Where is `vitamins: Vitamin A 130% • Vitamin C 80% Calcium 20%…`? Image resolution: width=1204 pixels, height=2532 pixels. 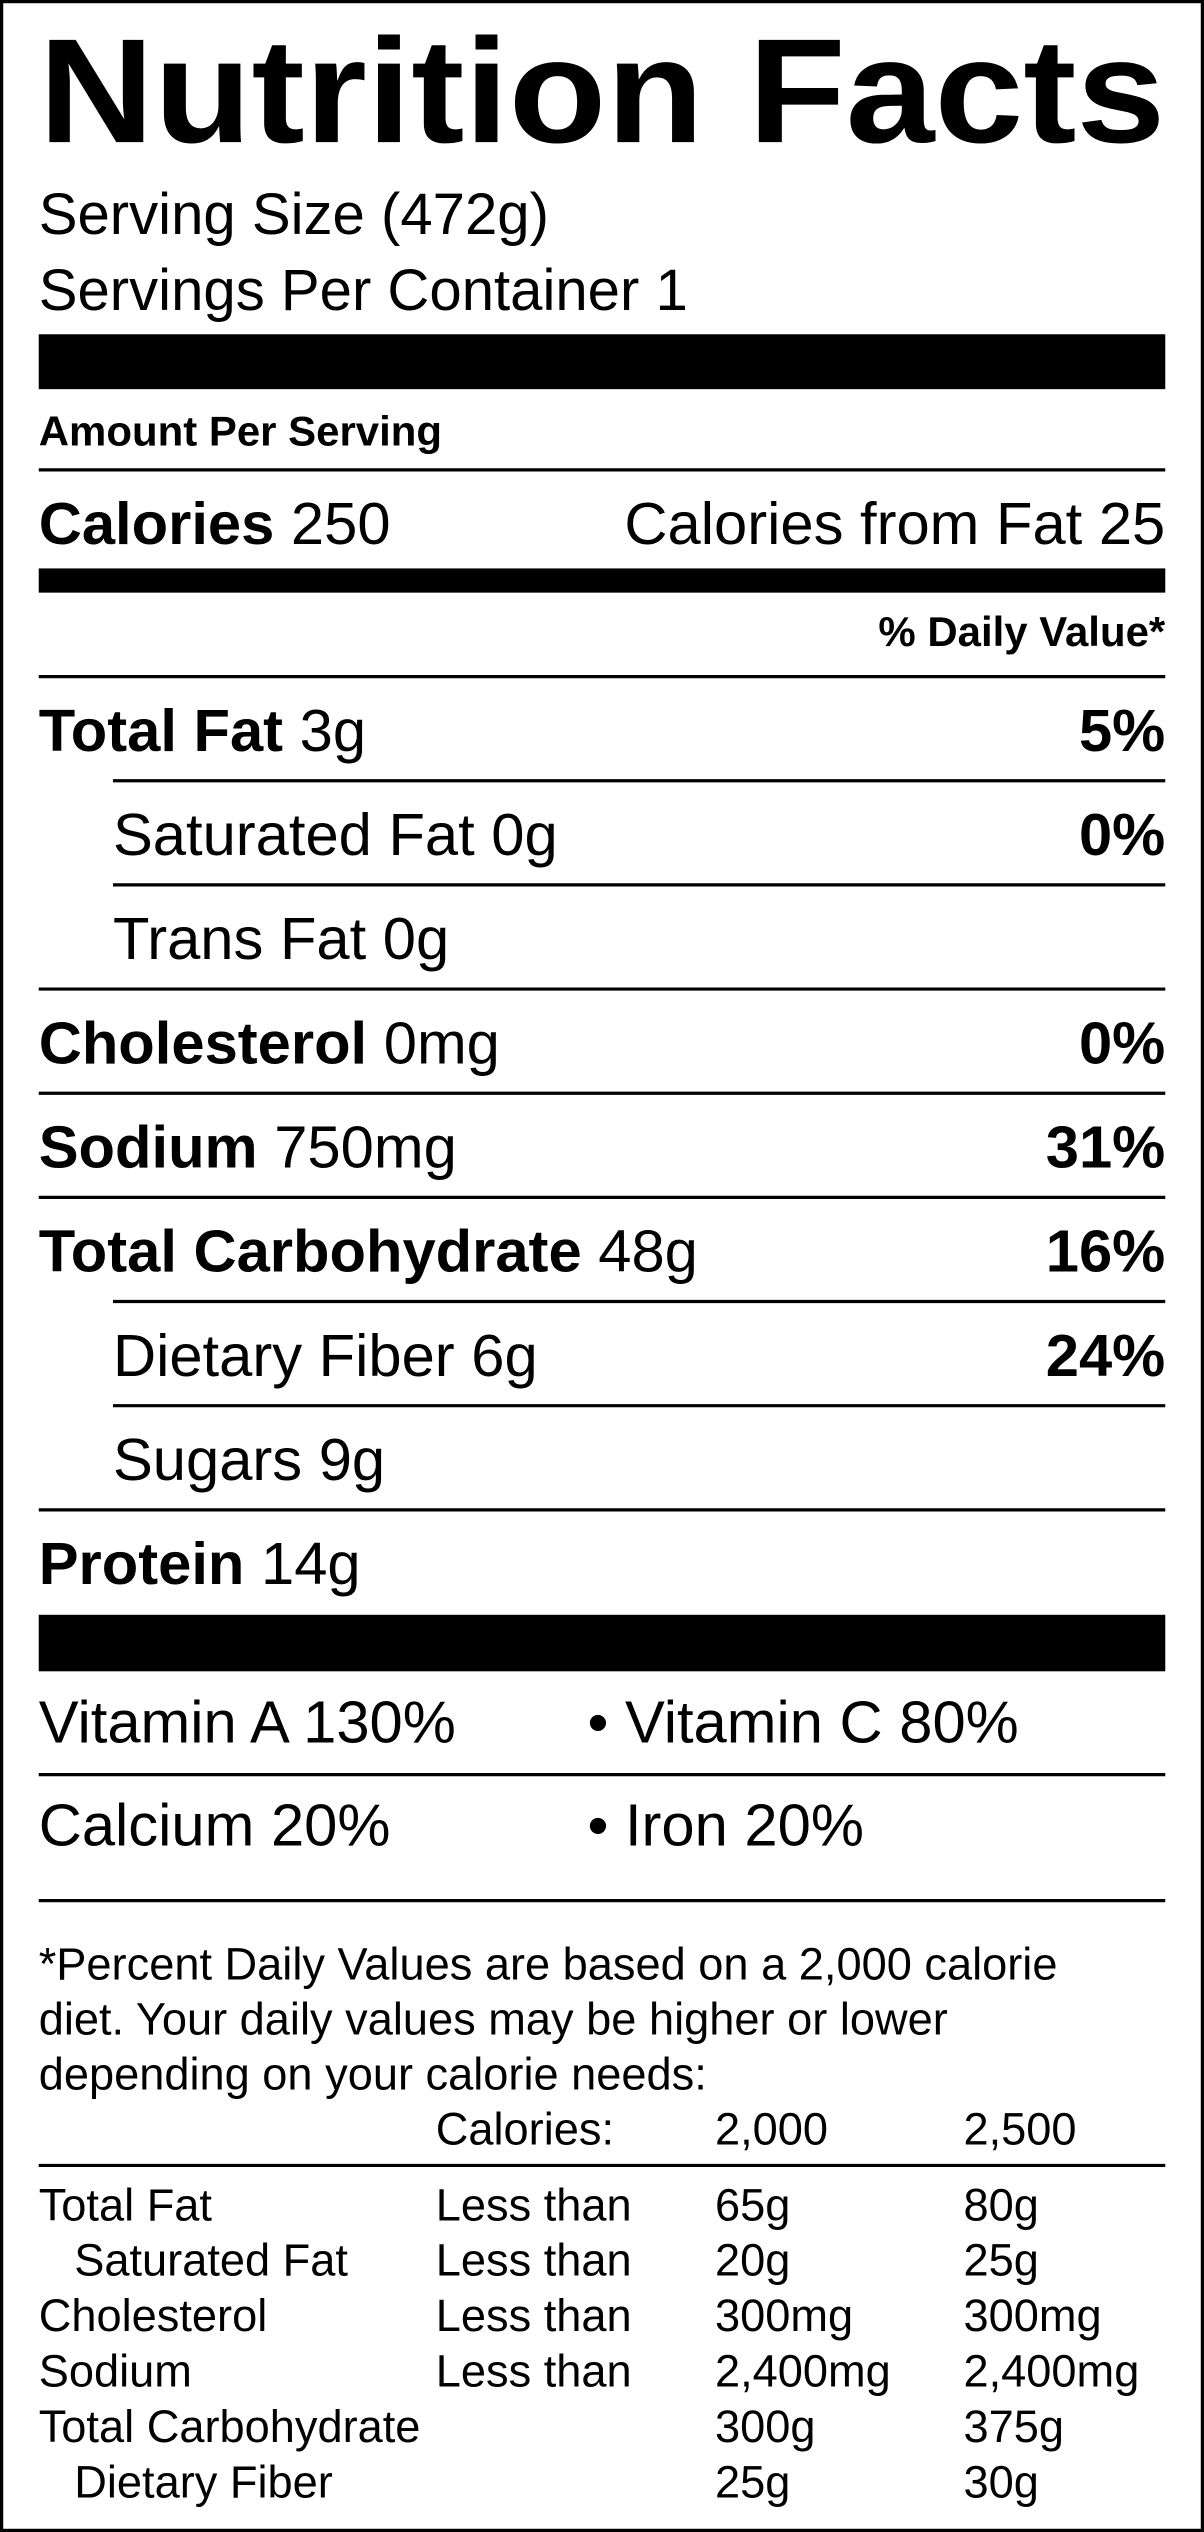 vitamins: Vitamin A 130% • Vitamin C 80% Calcium 20%… is located at coordinates (602, 1795).